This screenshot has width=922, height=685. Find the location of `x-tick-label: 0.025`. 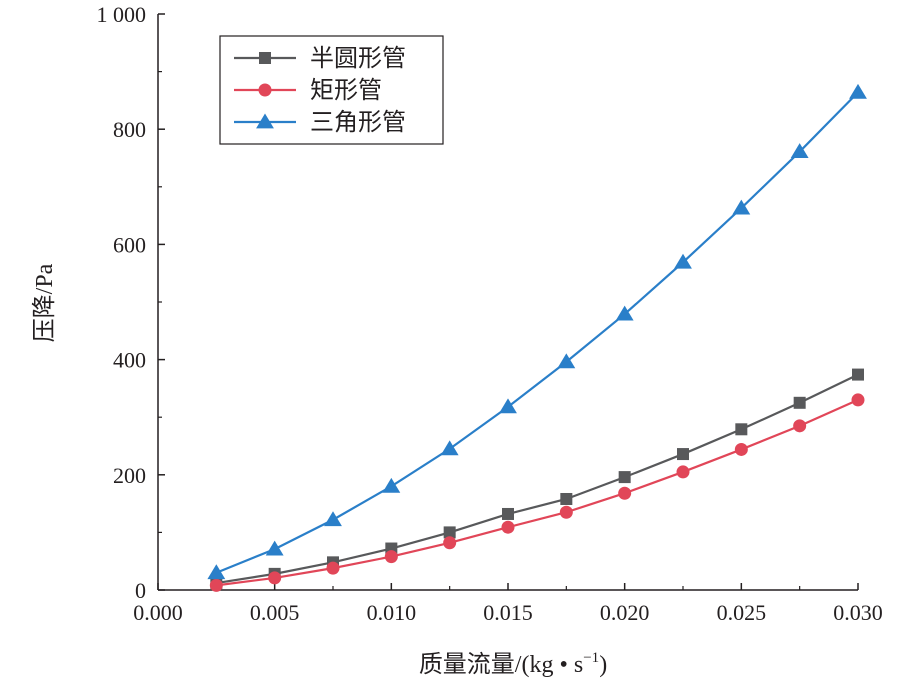

x-tick-label: 0.025 is located at coordinates (742, 612).